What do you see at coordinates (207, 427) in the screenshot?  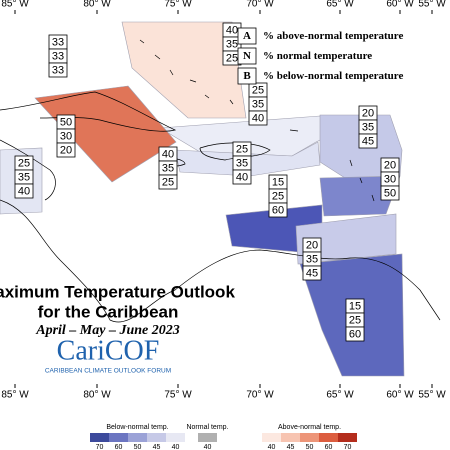 I see `colorbar-title: Normal temp.` at bounding box center [207, 427].